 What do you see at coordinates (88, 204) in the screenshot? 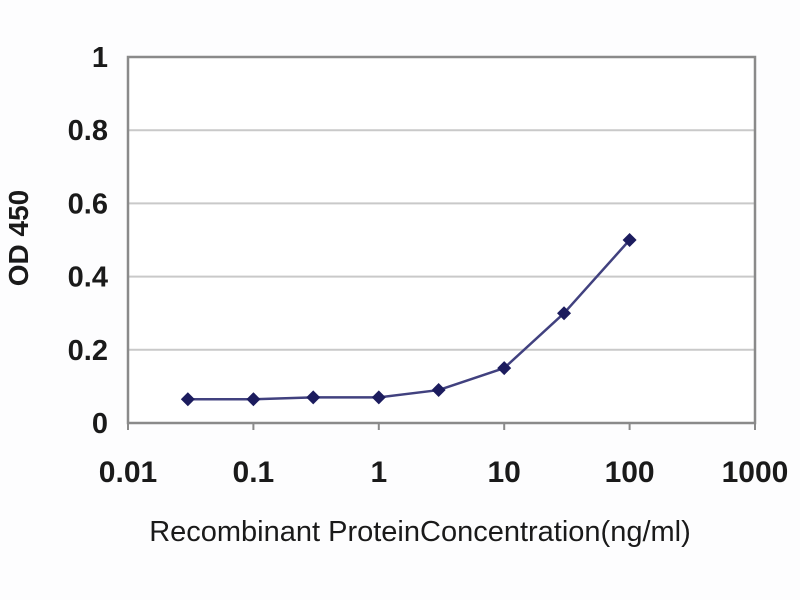
I see `y-tick-label: 0.6` at bounding box center [88, 204].